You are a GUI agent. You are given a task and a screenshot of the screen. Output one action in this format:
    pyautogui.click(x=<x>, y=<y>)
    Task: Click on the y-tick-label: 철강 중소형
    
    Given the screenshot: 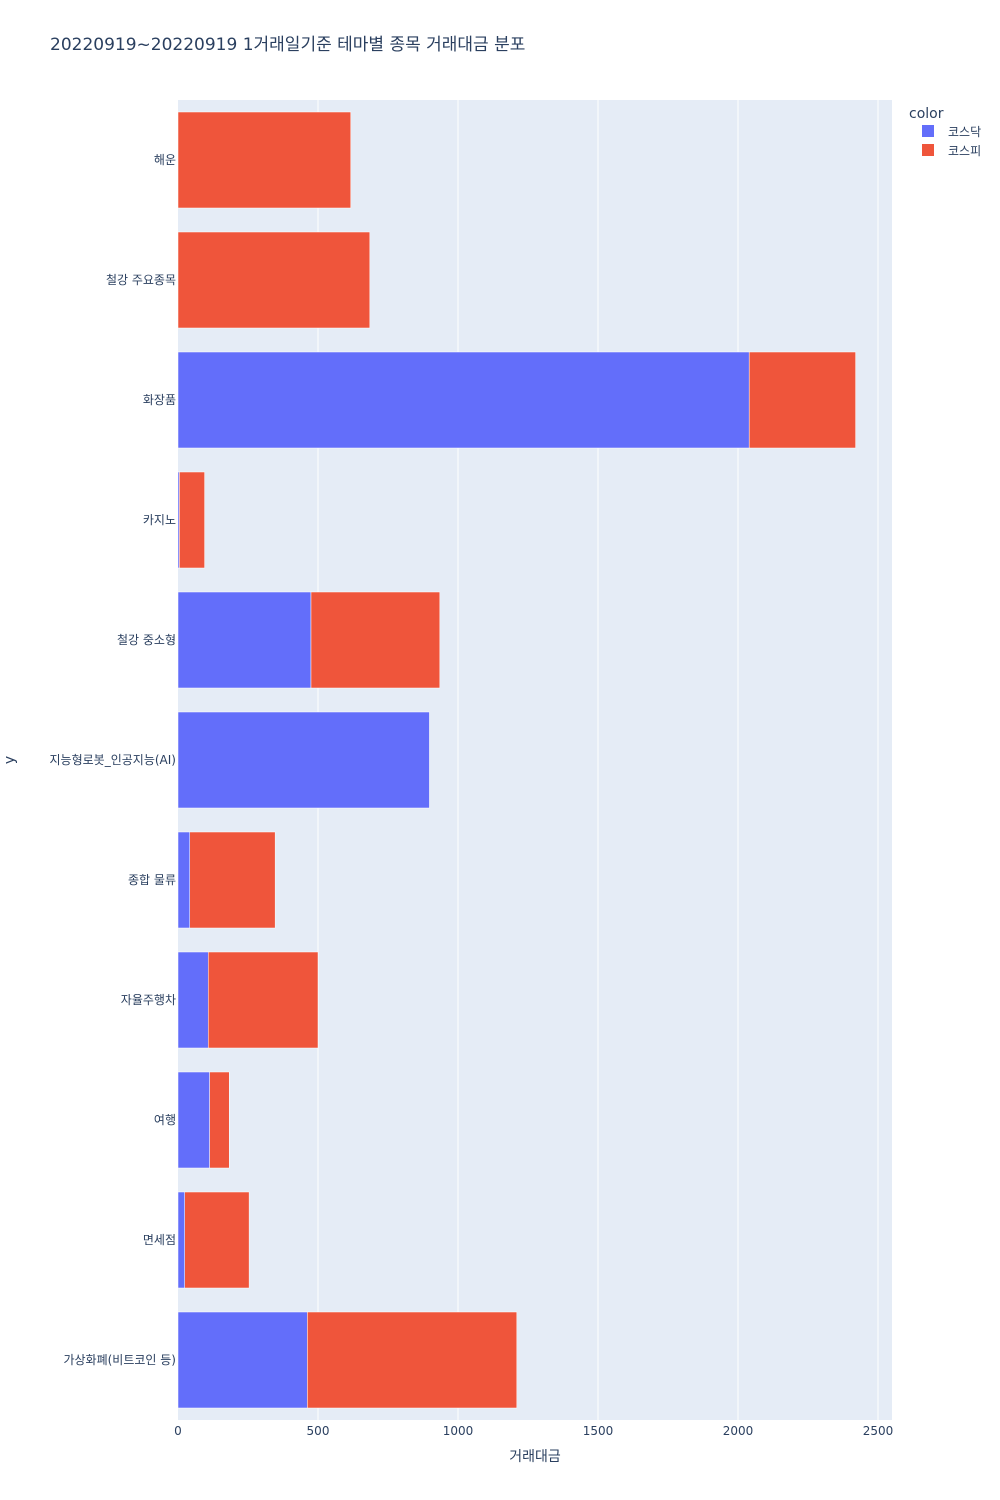 What is the action you would take?
    pyautogui.click(x=146, y=640)
    